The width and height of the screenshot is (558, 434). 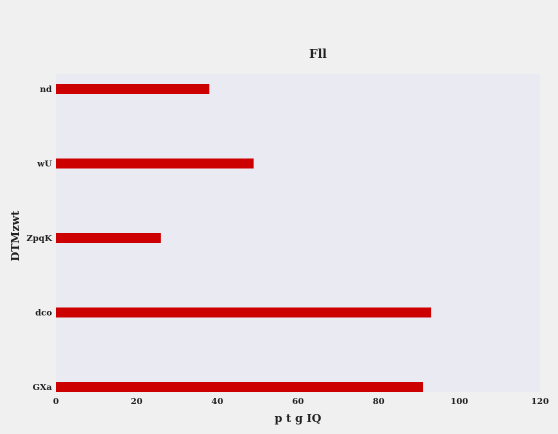 I want to click on y-tick-label: wU, so click(x=44, y=165).